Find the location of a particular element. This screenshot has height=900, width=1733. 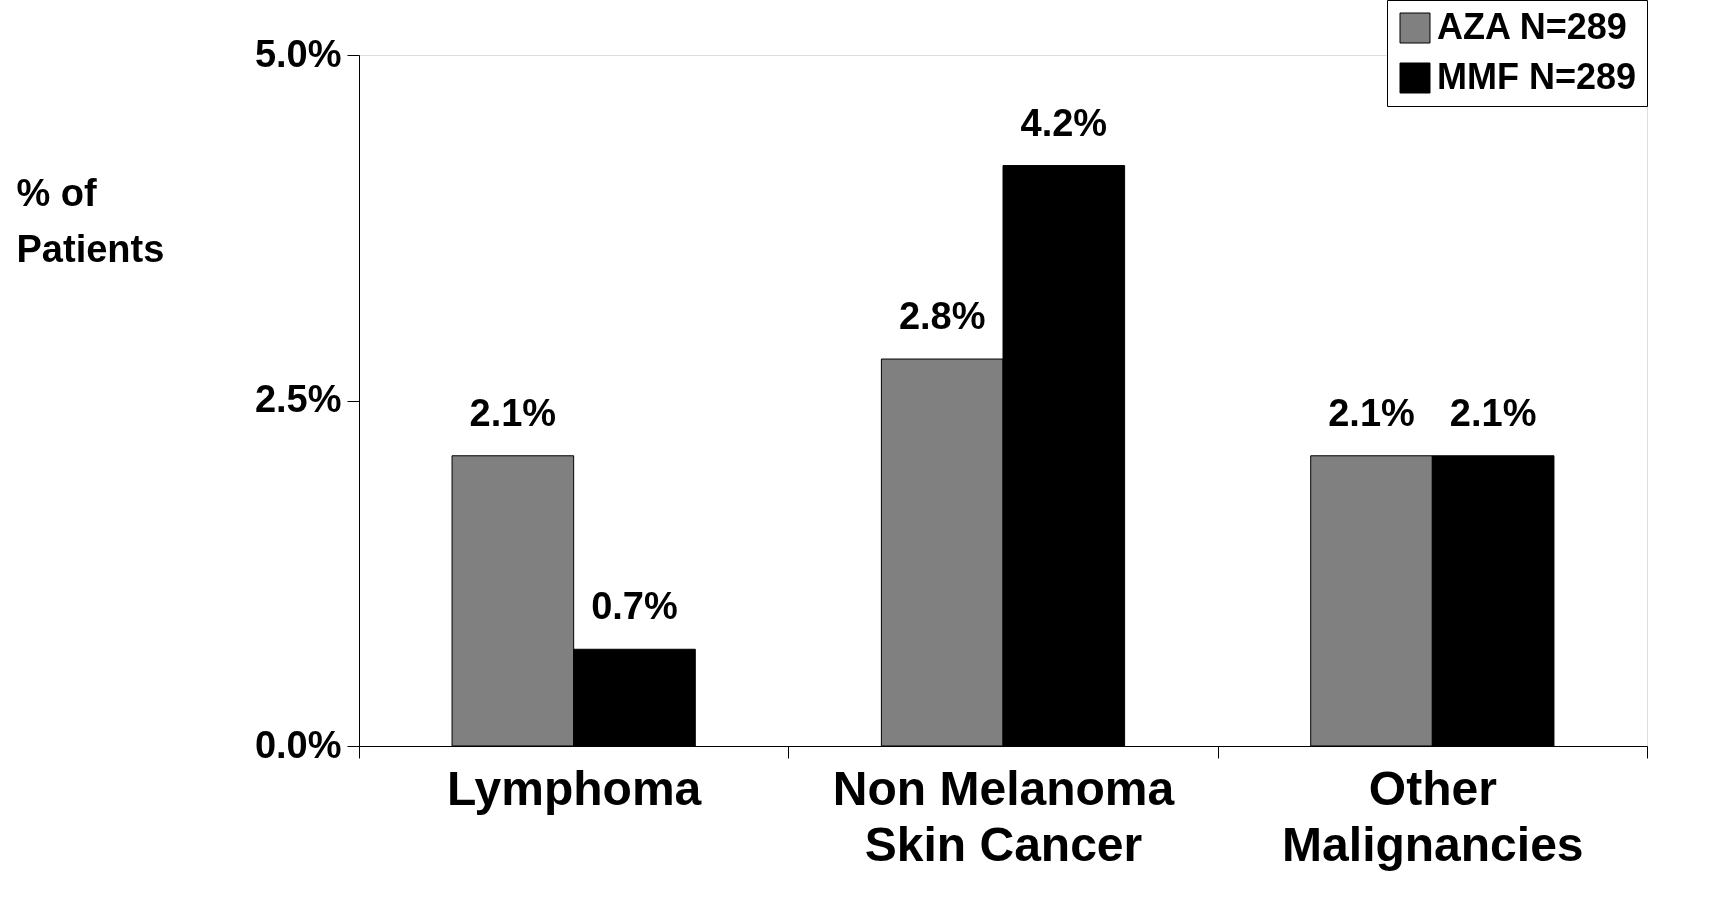

y-tick-label: 0.0% is located at coordinates (298, 744).